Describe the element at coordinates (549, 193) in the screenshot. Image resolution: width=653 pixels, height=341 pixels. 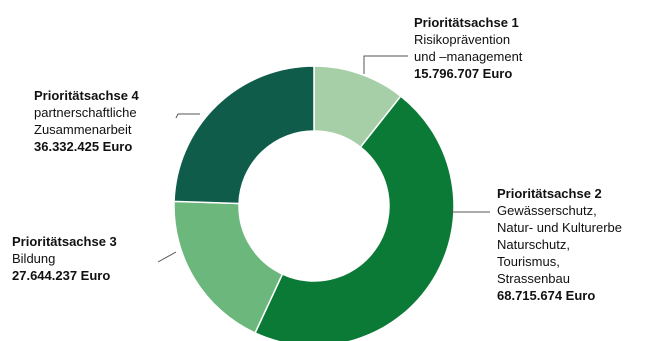
I see `slice-2-title: Prioritätsachse 2` at that location.